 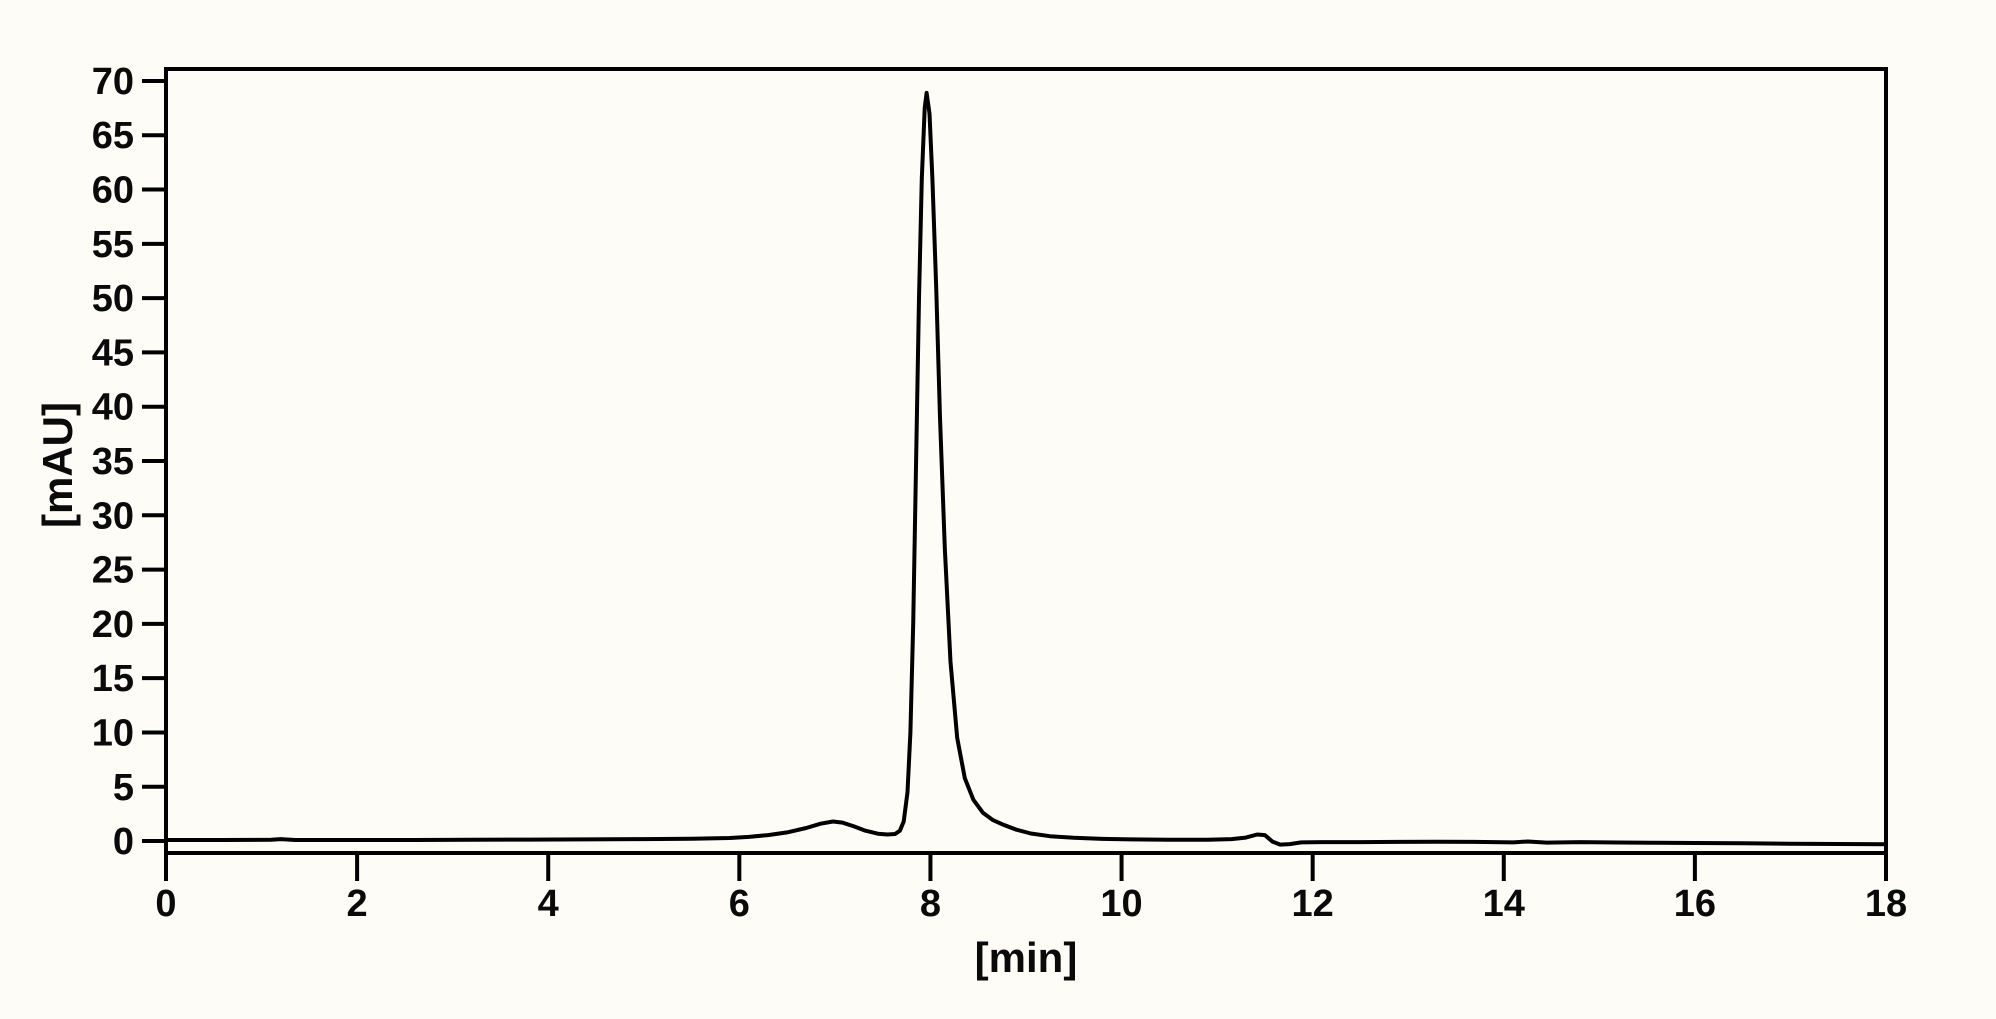 What do you see at coordinates (113, 245) in the screenshot?
I see `y-tick-label: 55` at bounding box center [113, 245].